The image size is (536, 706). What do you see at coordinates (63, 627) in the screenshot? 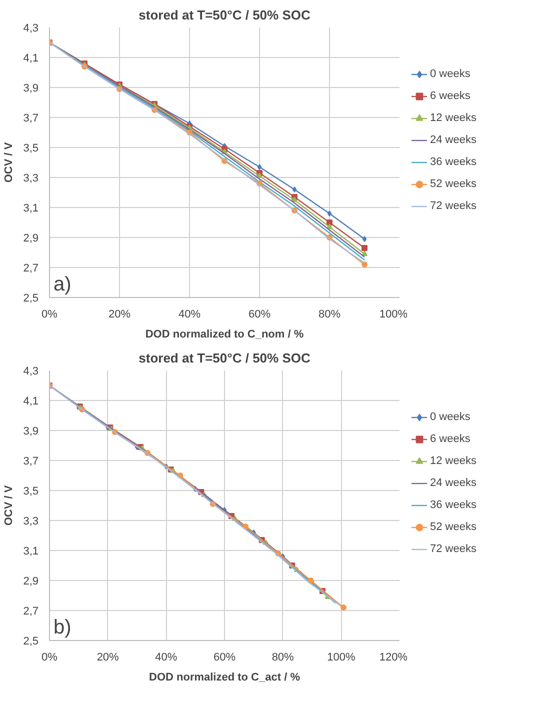
I see `annotation: b)` at bounding box center [63, 627].